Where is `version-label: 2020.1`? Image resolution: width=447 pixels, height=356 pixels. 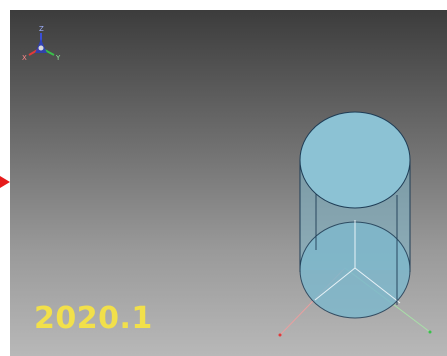
version-label: 2020.1 is located at coordinates (93, 318).